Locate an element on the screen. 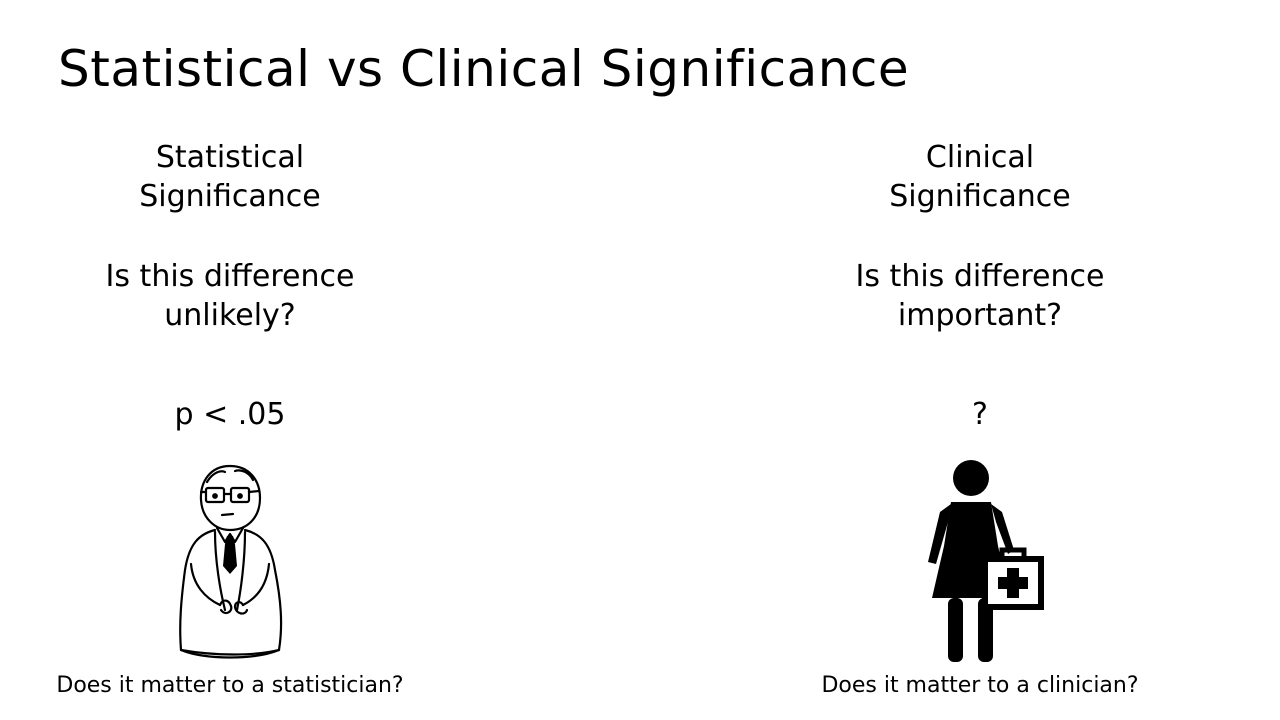 The height and width of the screenshot is (720, 1280). clinical-heading: Clinical Significance is located at coordinates (980, 177).